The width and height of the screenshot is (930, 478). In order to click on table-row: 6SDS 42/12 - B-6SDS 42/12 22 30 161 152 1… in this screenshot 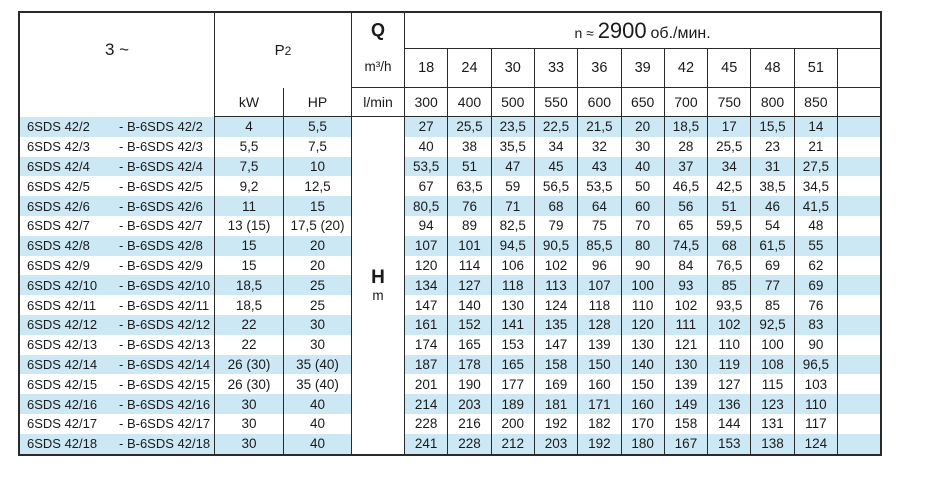, I will do `click(450, 324)`.